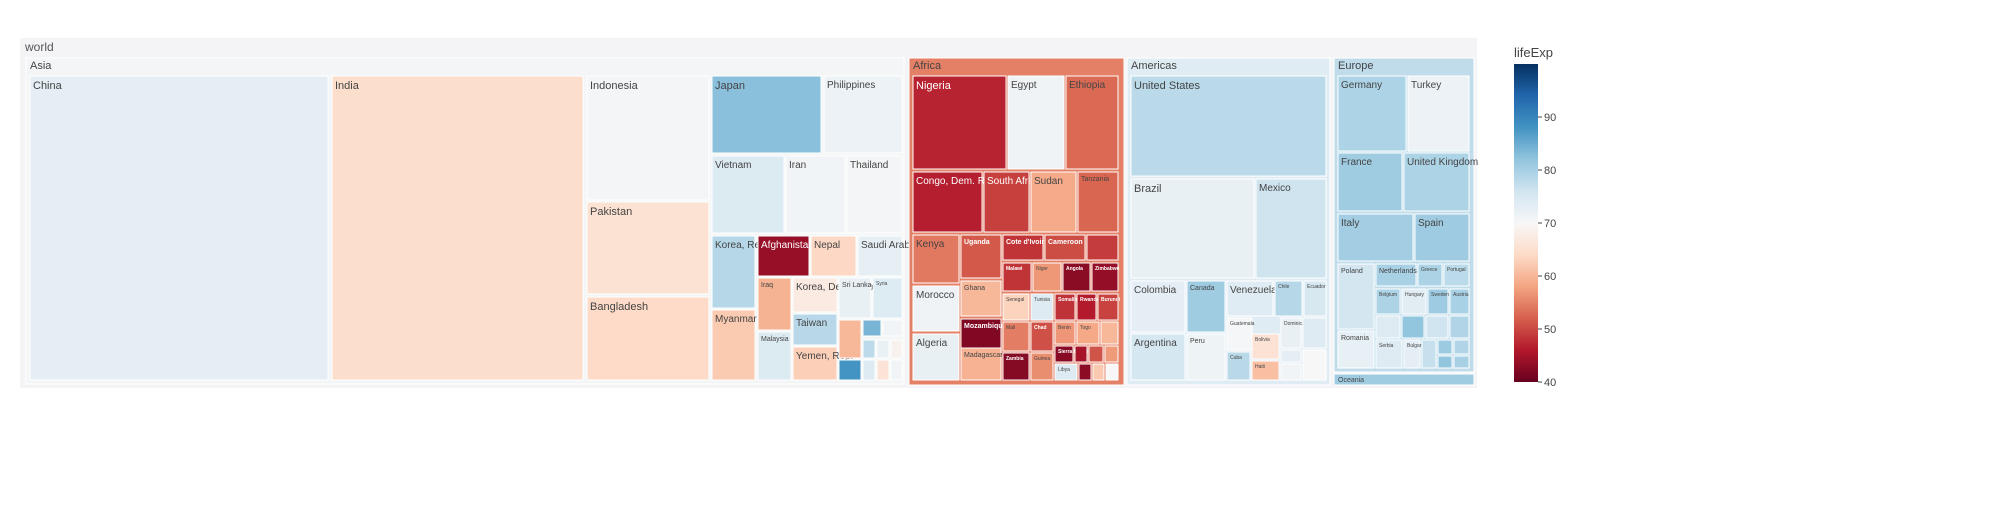 This screenshot has height=522, width=1999. I want to click on tile-kenya, so click(936, 259).